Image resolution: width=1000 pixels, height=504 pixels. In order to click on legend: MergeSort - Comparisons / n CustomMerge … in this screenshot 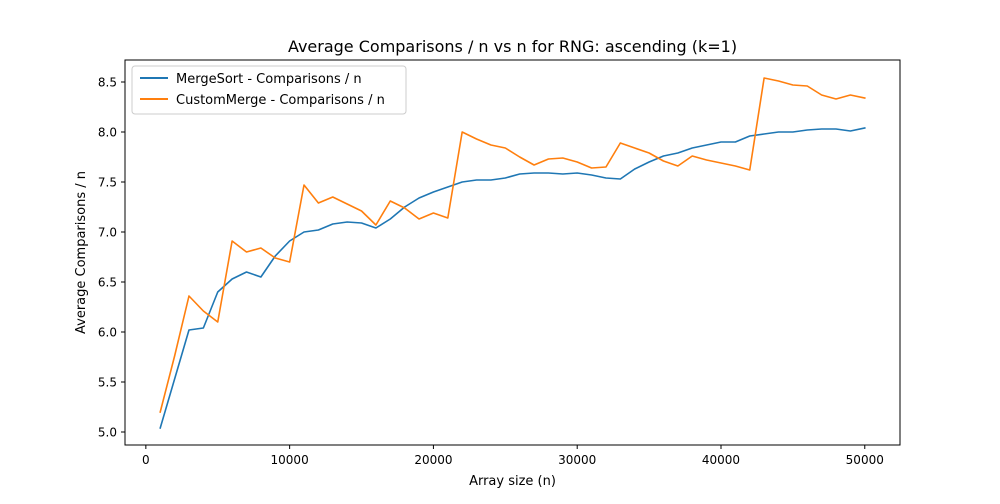, I will do `click(269, 90)`.